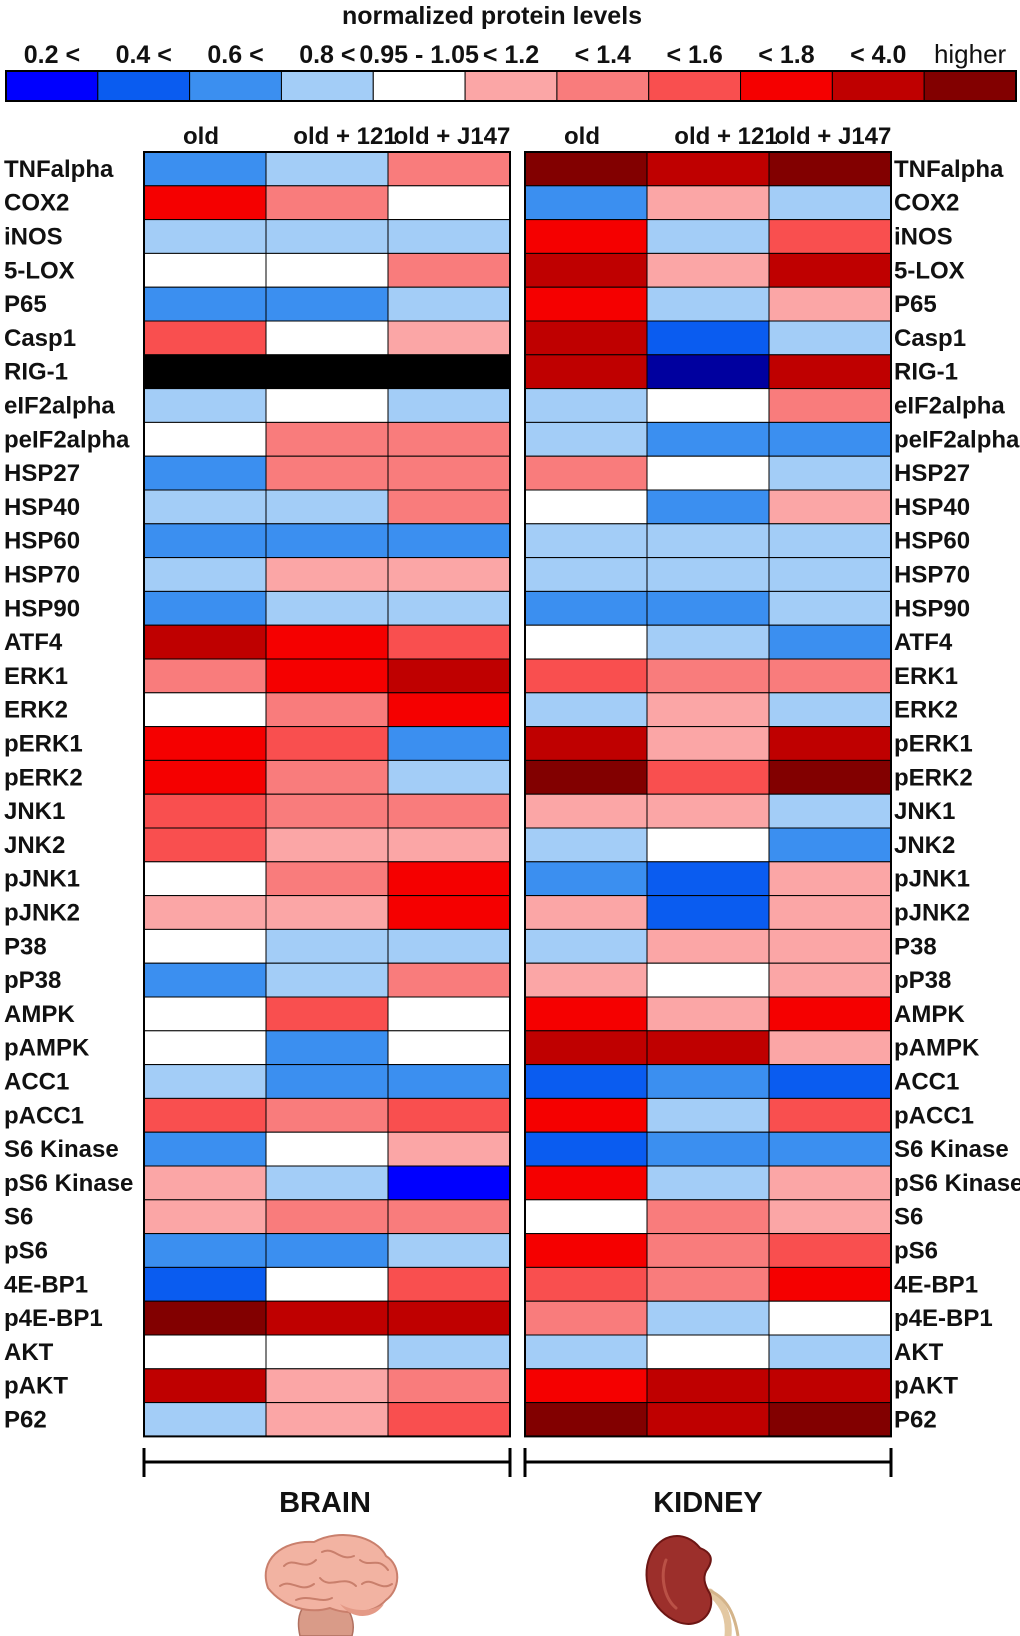  I want to click on brain-cell-pp38-old-j147, so click(449, 980).